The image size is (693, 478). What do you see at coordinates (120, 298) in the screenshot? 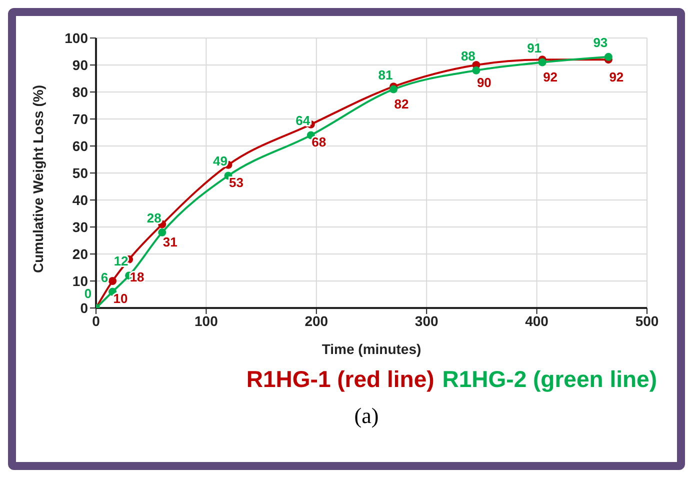
I see `data-label: 10` at bounding box center [120, 298].